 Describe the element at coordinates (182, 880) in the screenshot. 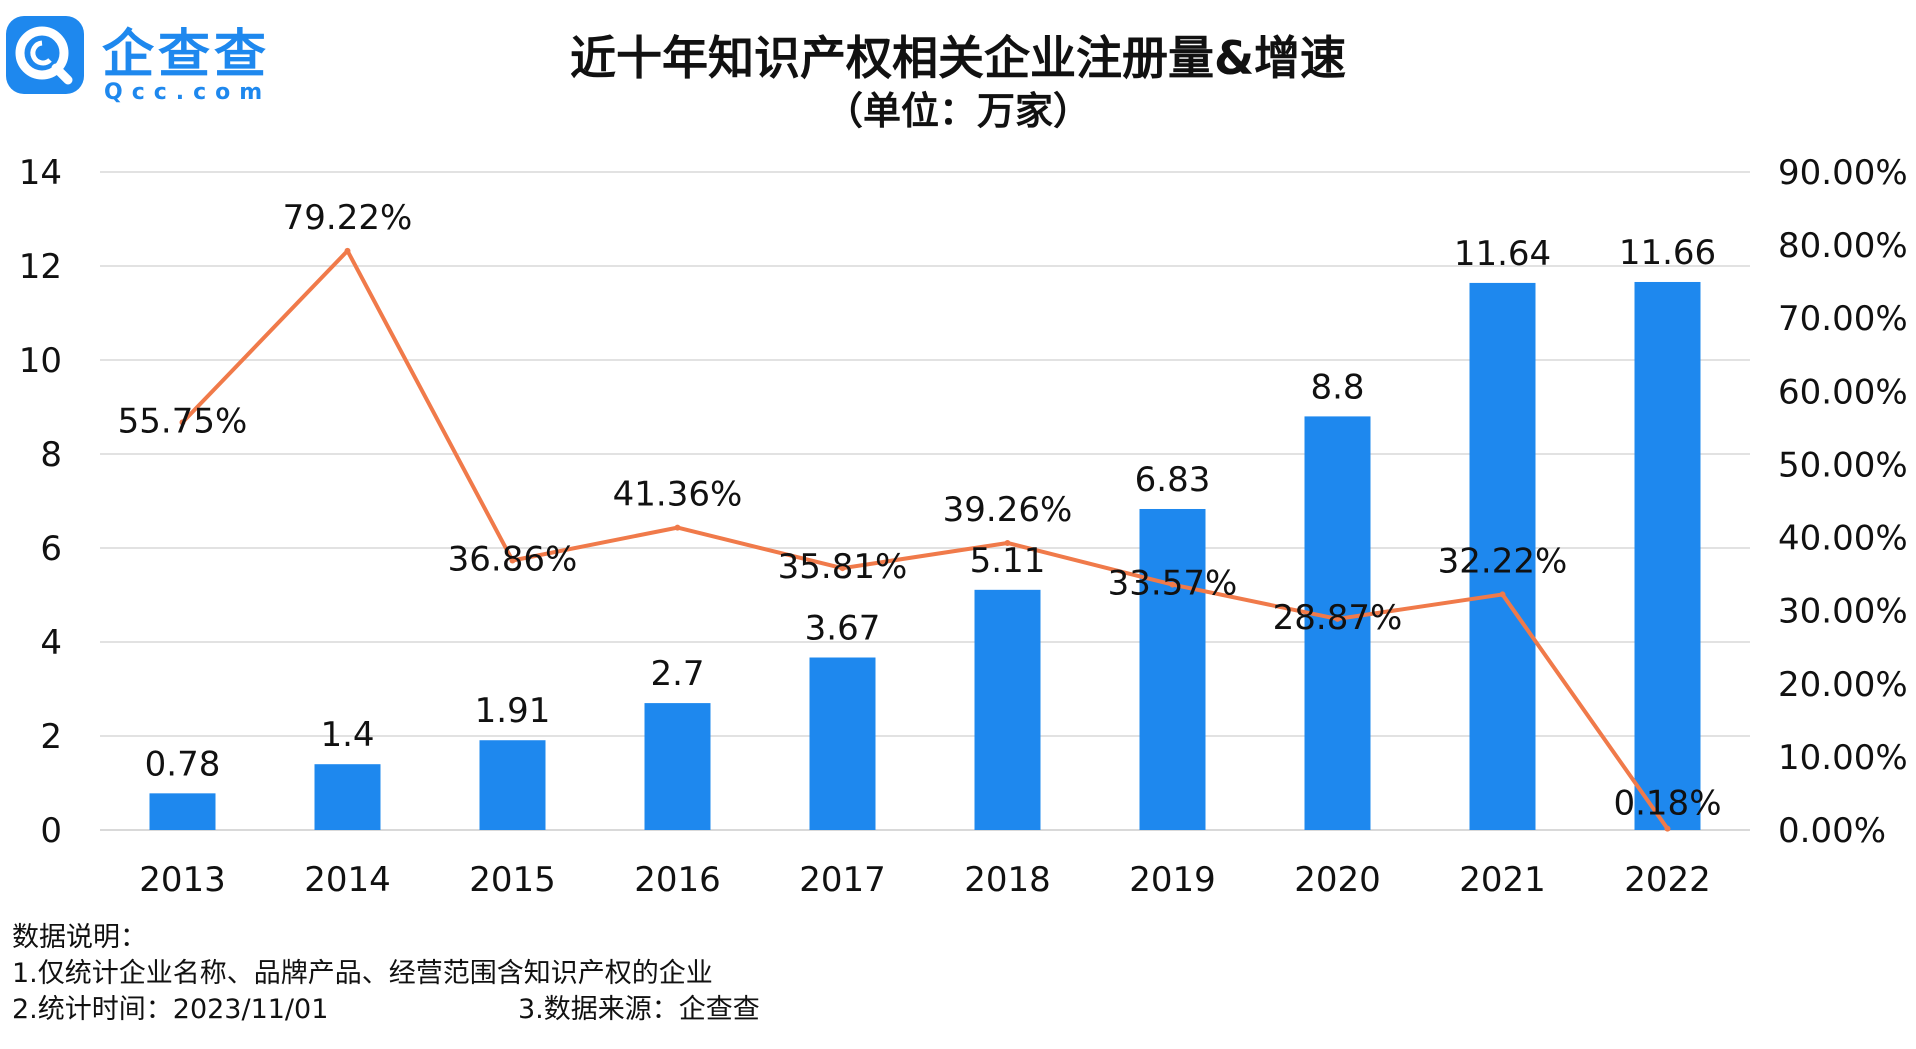

I see `x-tick-label: 2013` at that location.